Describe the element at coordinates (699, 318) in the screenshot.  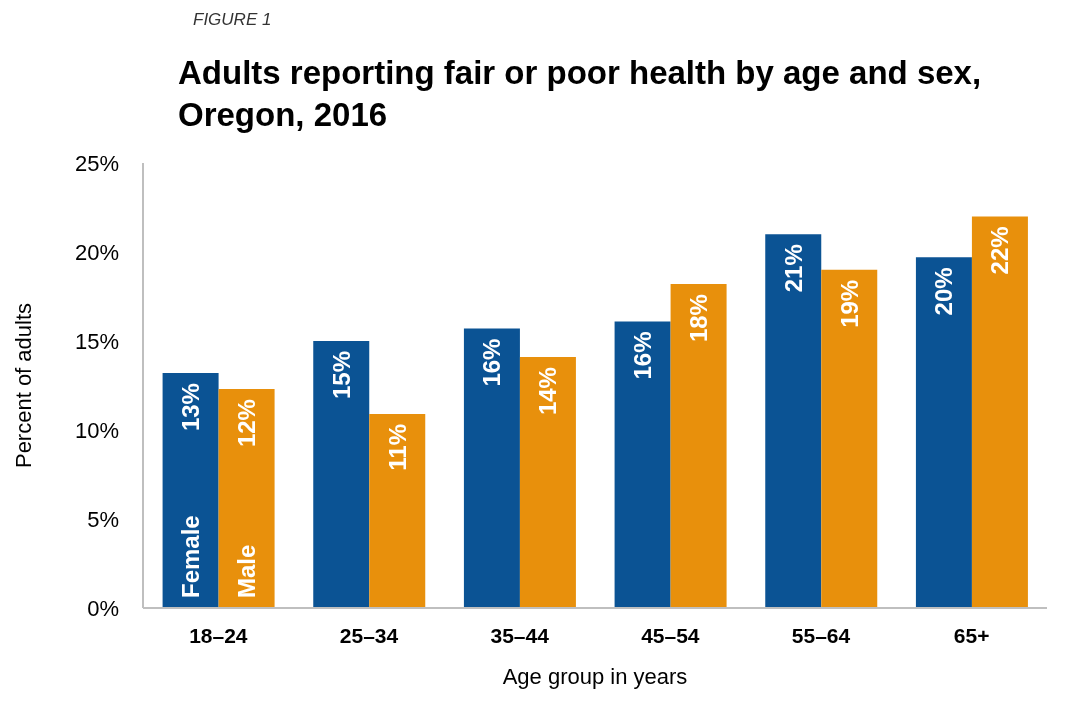
I see `data-label: 18%` at that location.